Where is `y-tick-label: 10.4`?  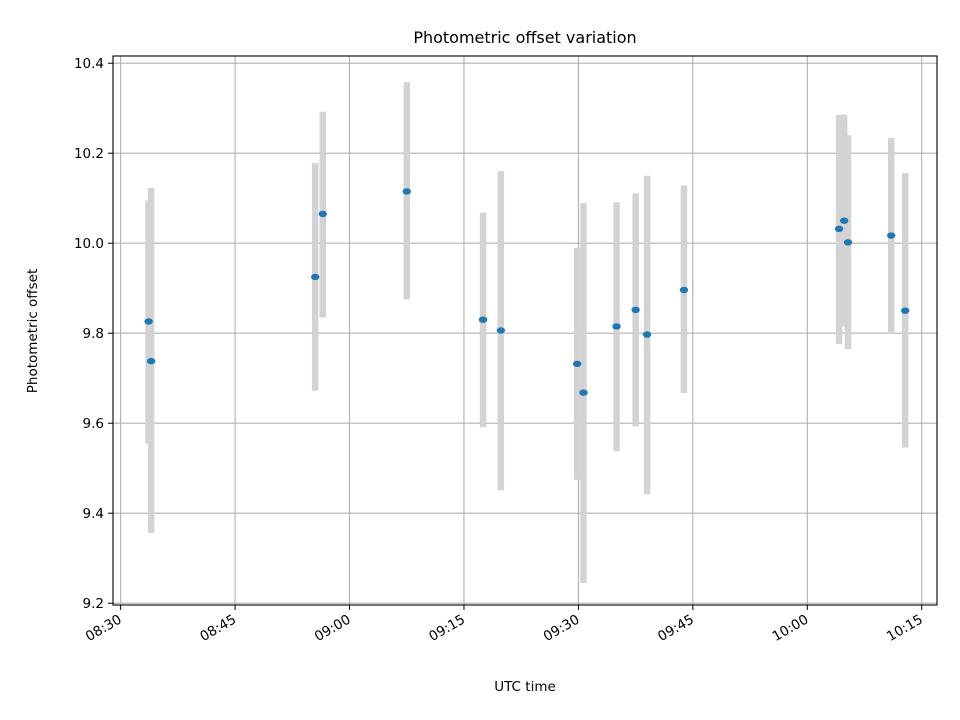 y-tick-label: 10.4 is located at coordinates (89, 64).